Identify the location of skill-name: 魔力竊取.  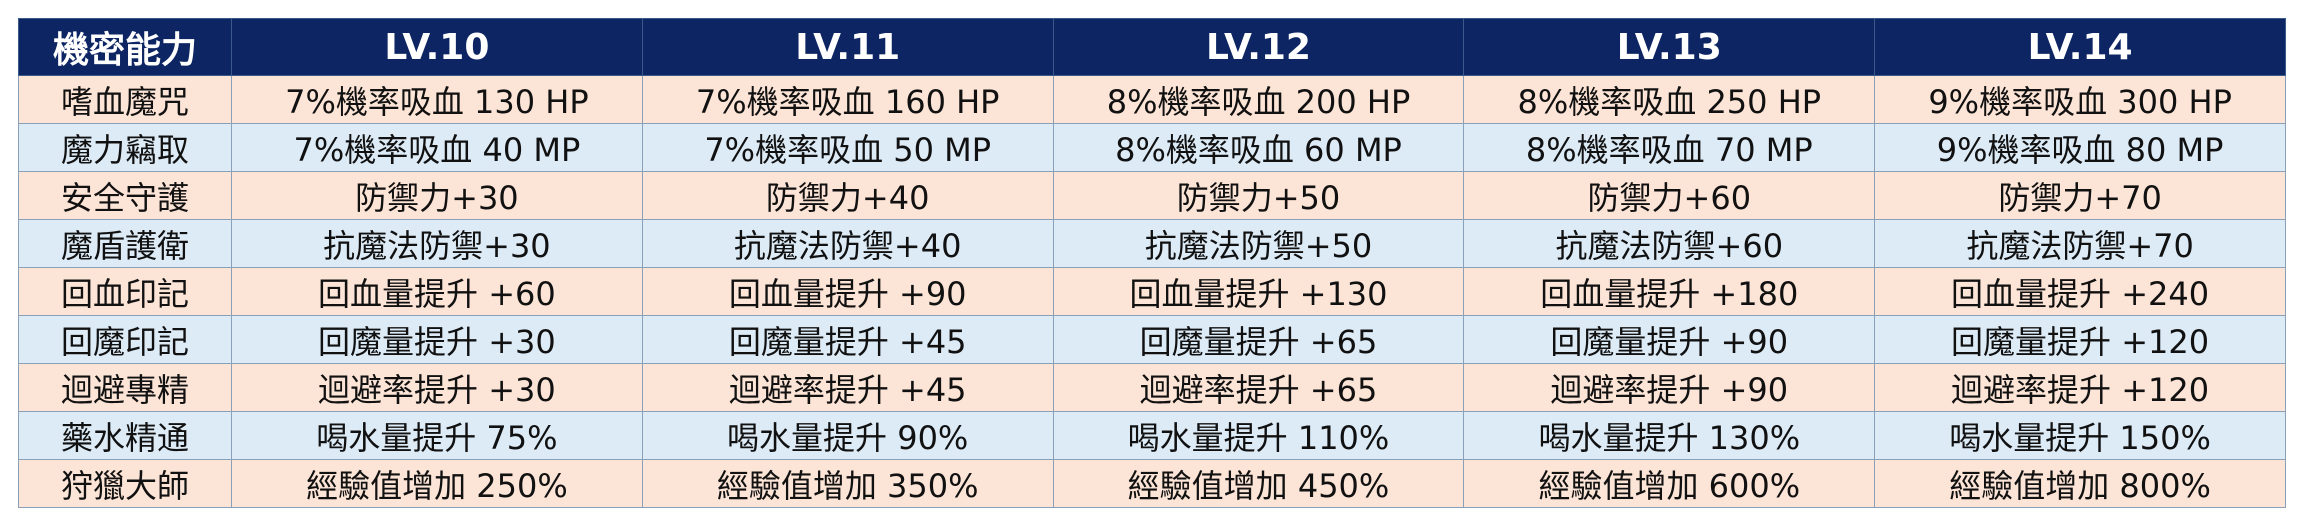
(125, 147).